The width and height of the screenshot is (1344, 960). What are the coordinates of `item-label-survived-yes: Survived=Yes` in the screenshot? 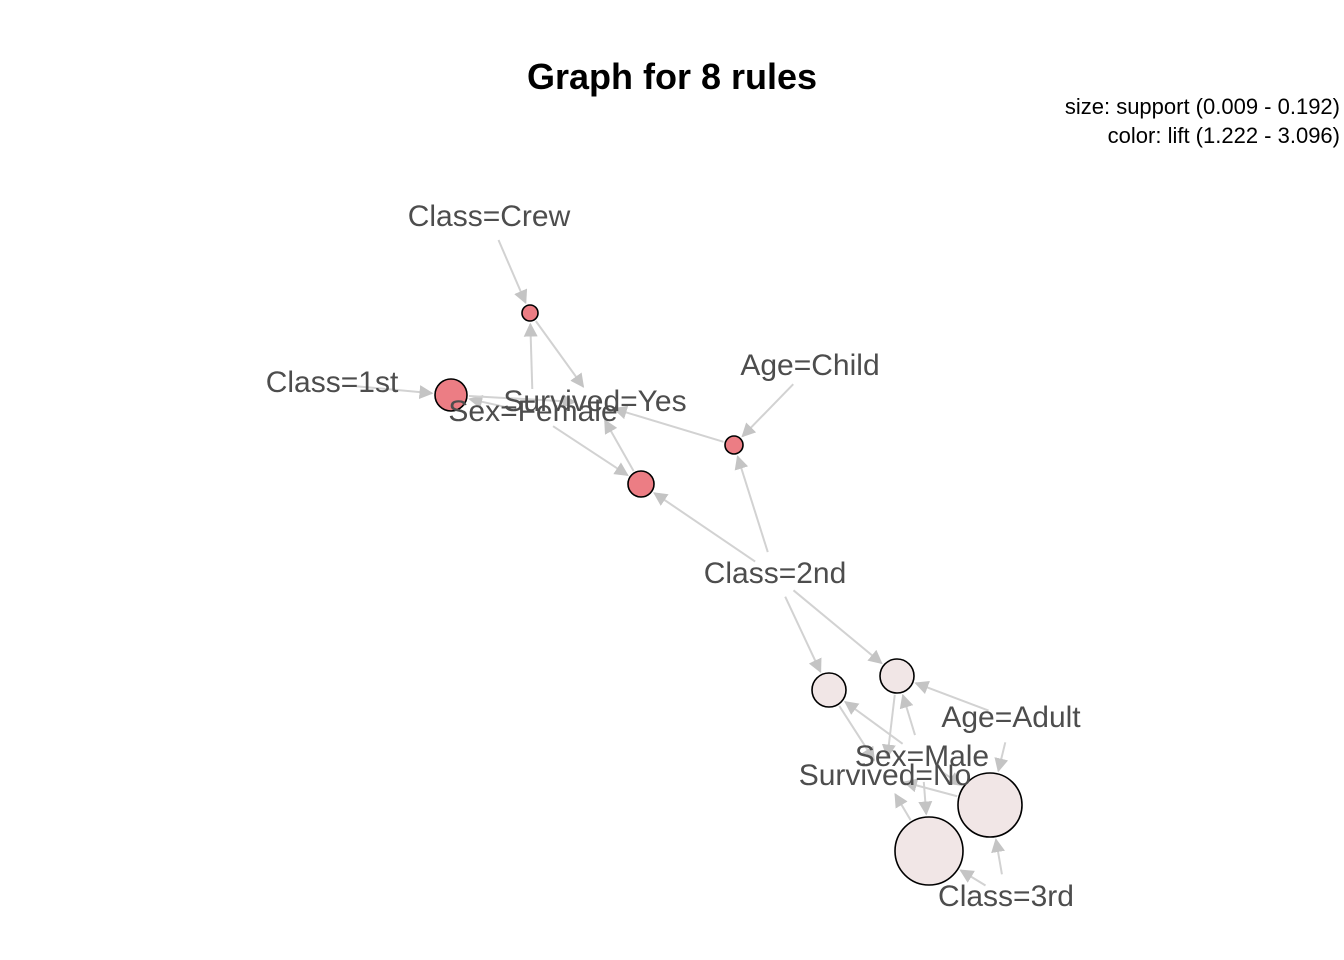 It's located at (594, 401).